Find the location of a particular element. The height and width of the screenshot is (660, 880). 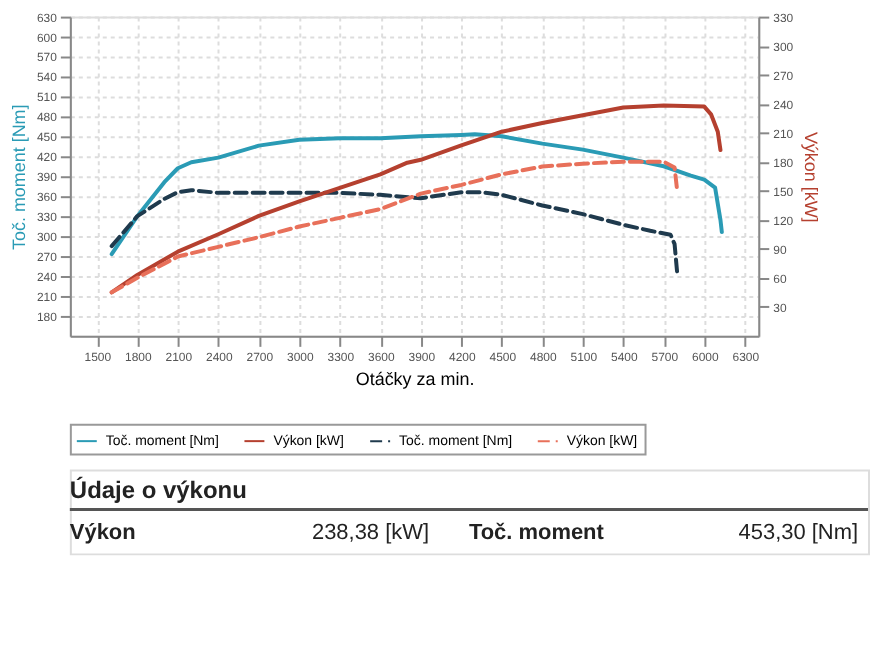

text: Toč. moment is located at coordinates (536, 533).